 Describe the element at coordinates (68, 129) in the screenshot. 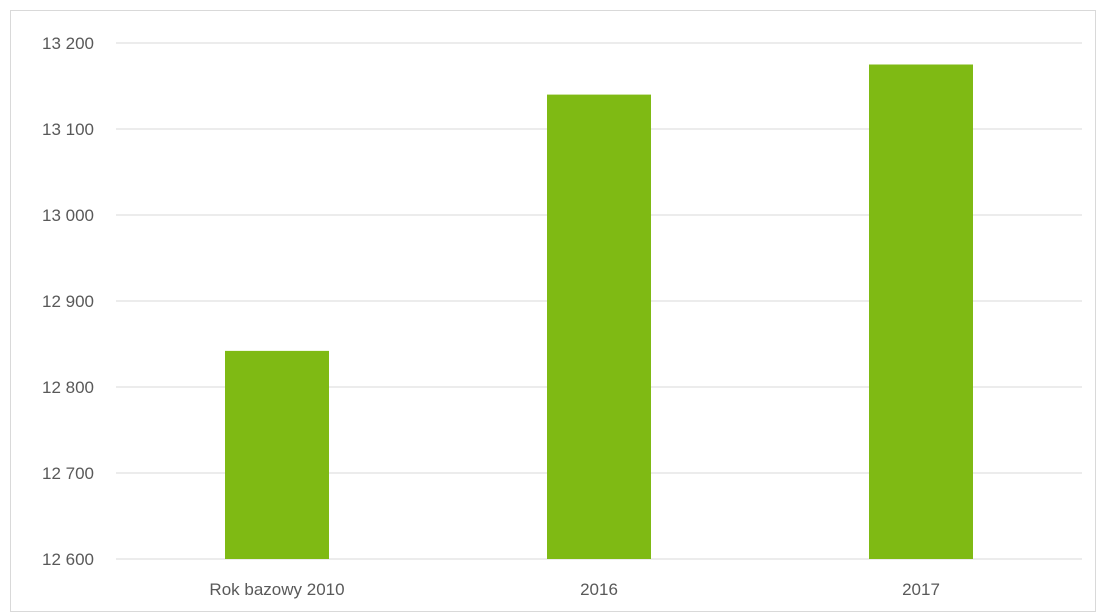

I see `y-tick-label: 13 100` at that location.